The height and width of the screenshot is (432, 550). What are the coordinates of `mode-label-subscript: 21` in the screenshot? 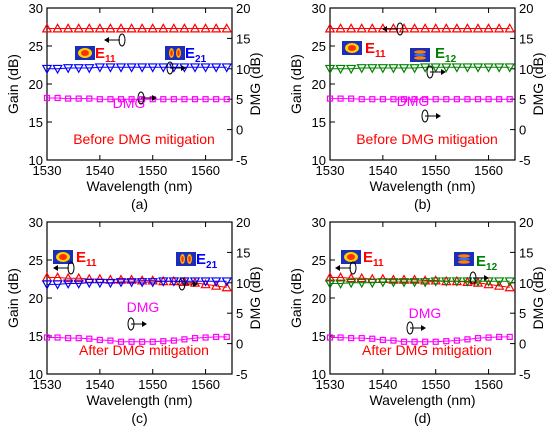 It's located at (201, 59).